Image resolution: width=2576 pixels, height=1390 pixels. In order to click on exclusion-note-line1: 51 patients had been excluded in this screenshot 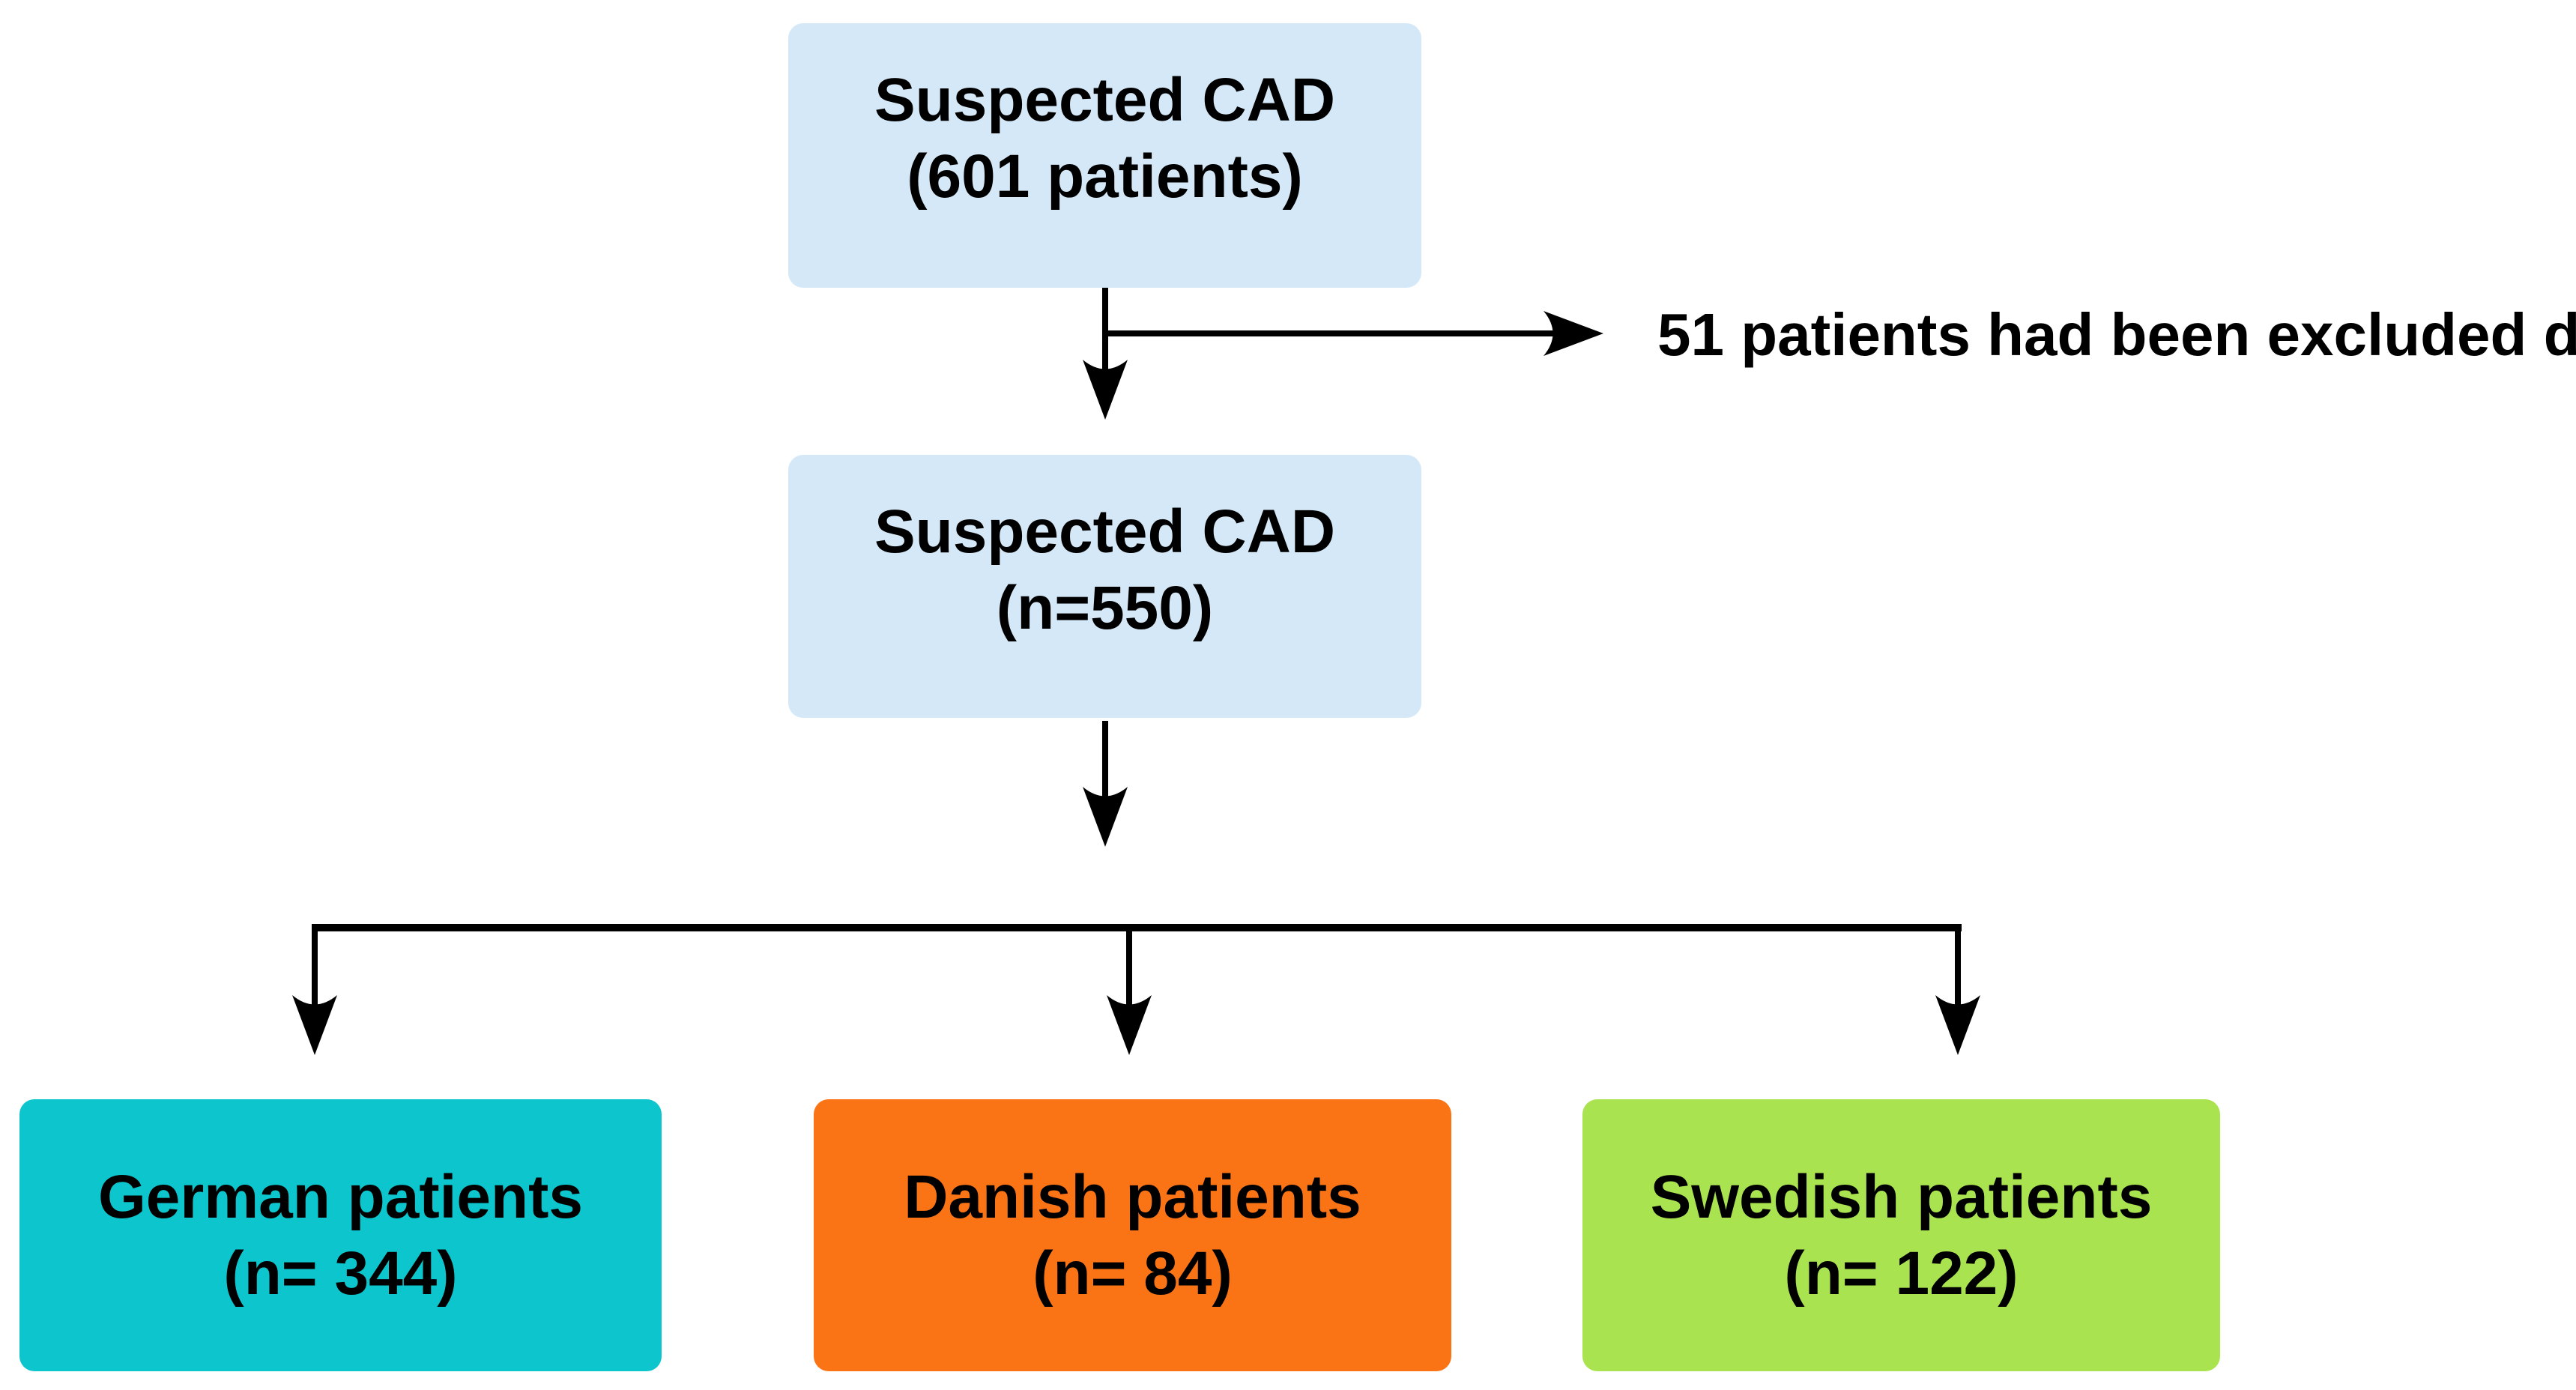, I will do `click(2092, 334)`.